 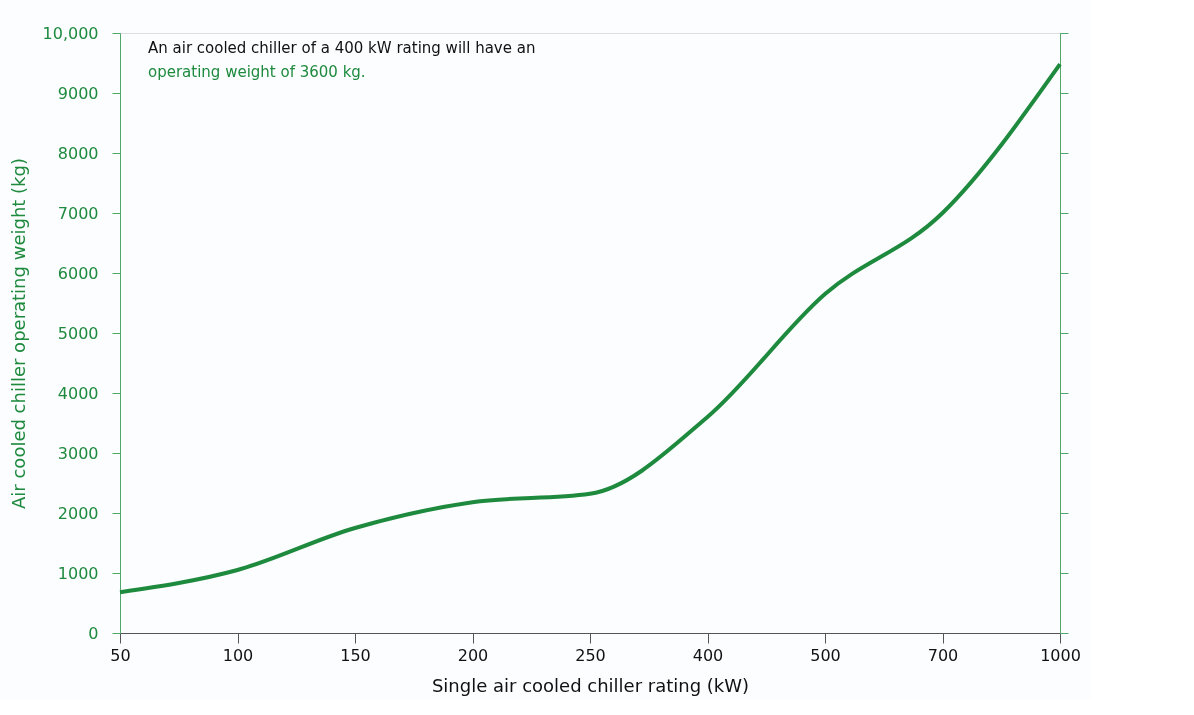 What do you see at coordinates (120, 655) in the screenshot?
I see `x-tick-label: 50` at bounding box center [120, 655].